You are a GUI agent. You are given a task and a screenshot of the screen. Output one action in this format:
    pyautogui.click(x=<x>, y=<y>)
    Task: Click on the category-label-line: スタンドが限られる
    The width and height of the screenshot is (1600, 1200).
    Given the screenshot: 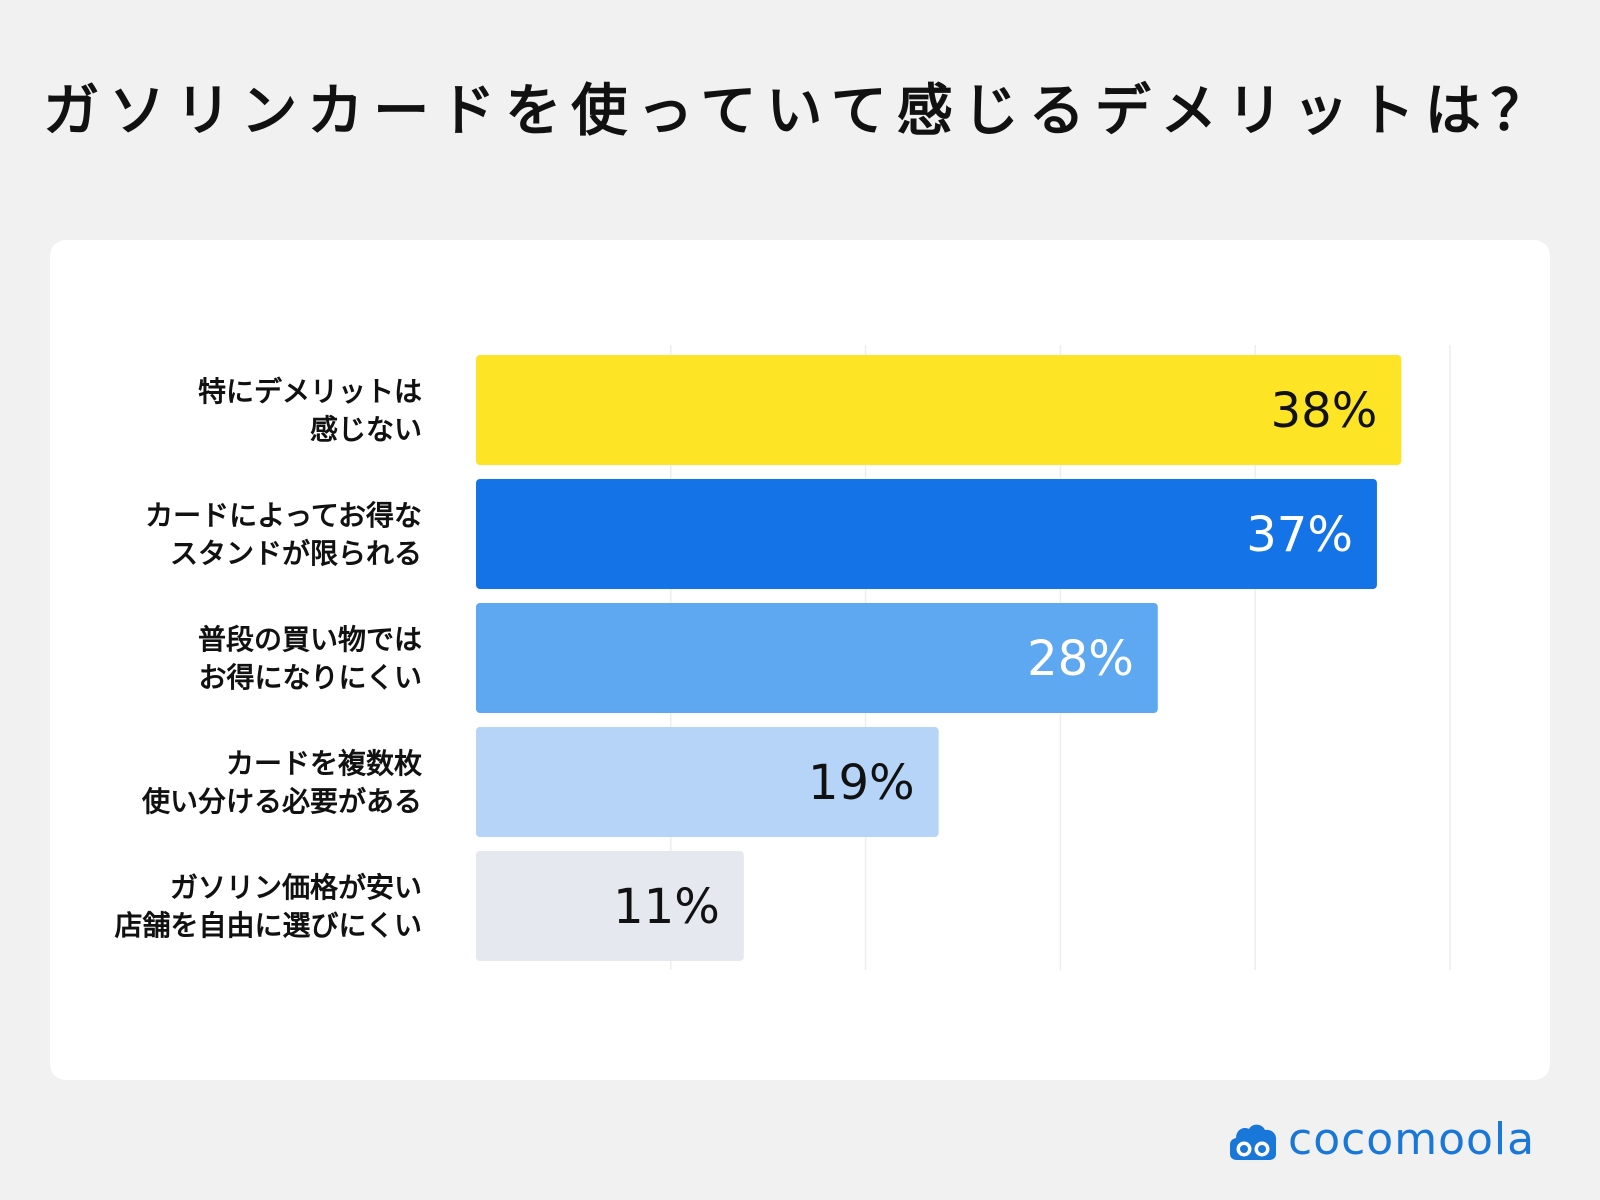 What is the action you would take?
    pyautogui.click(x=296, y=553)
    